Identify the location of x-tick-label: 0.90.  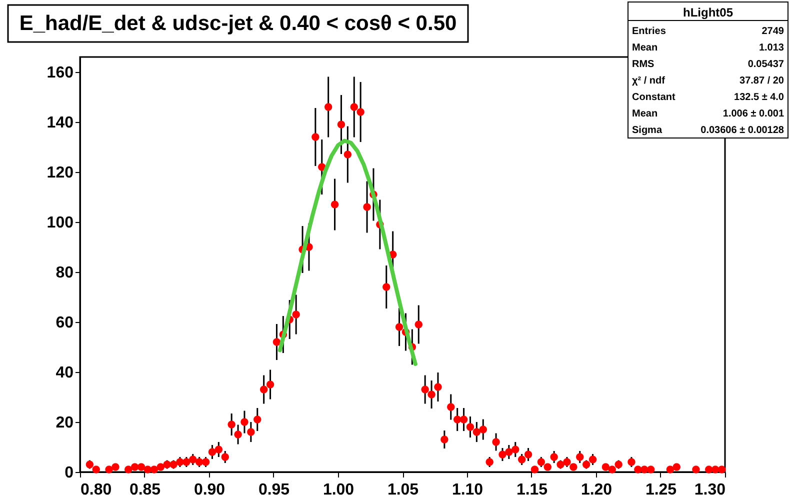
(210, 488).